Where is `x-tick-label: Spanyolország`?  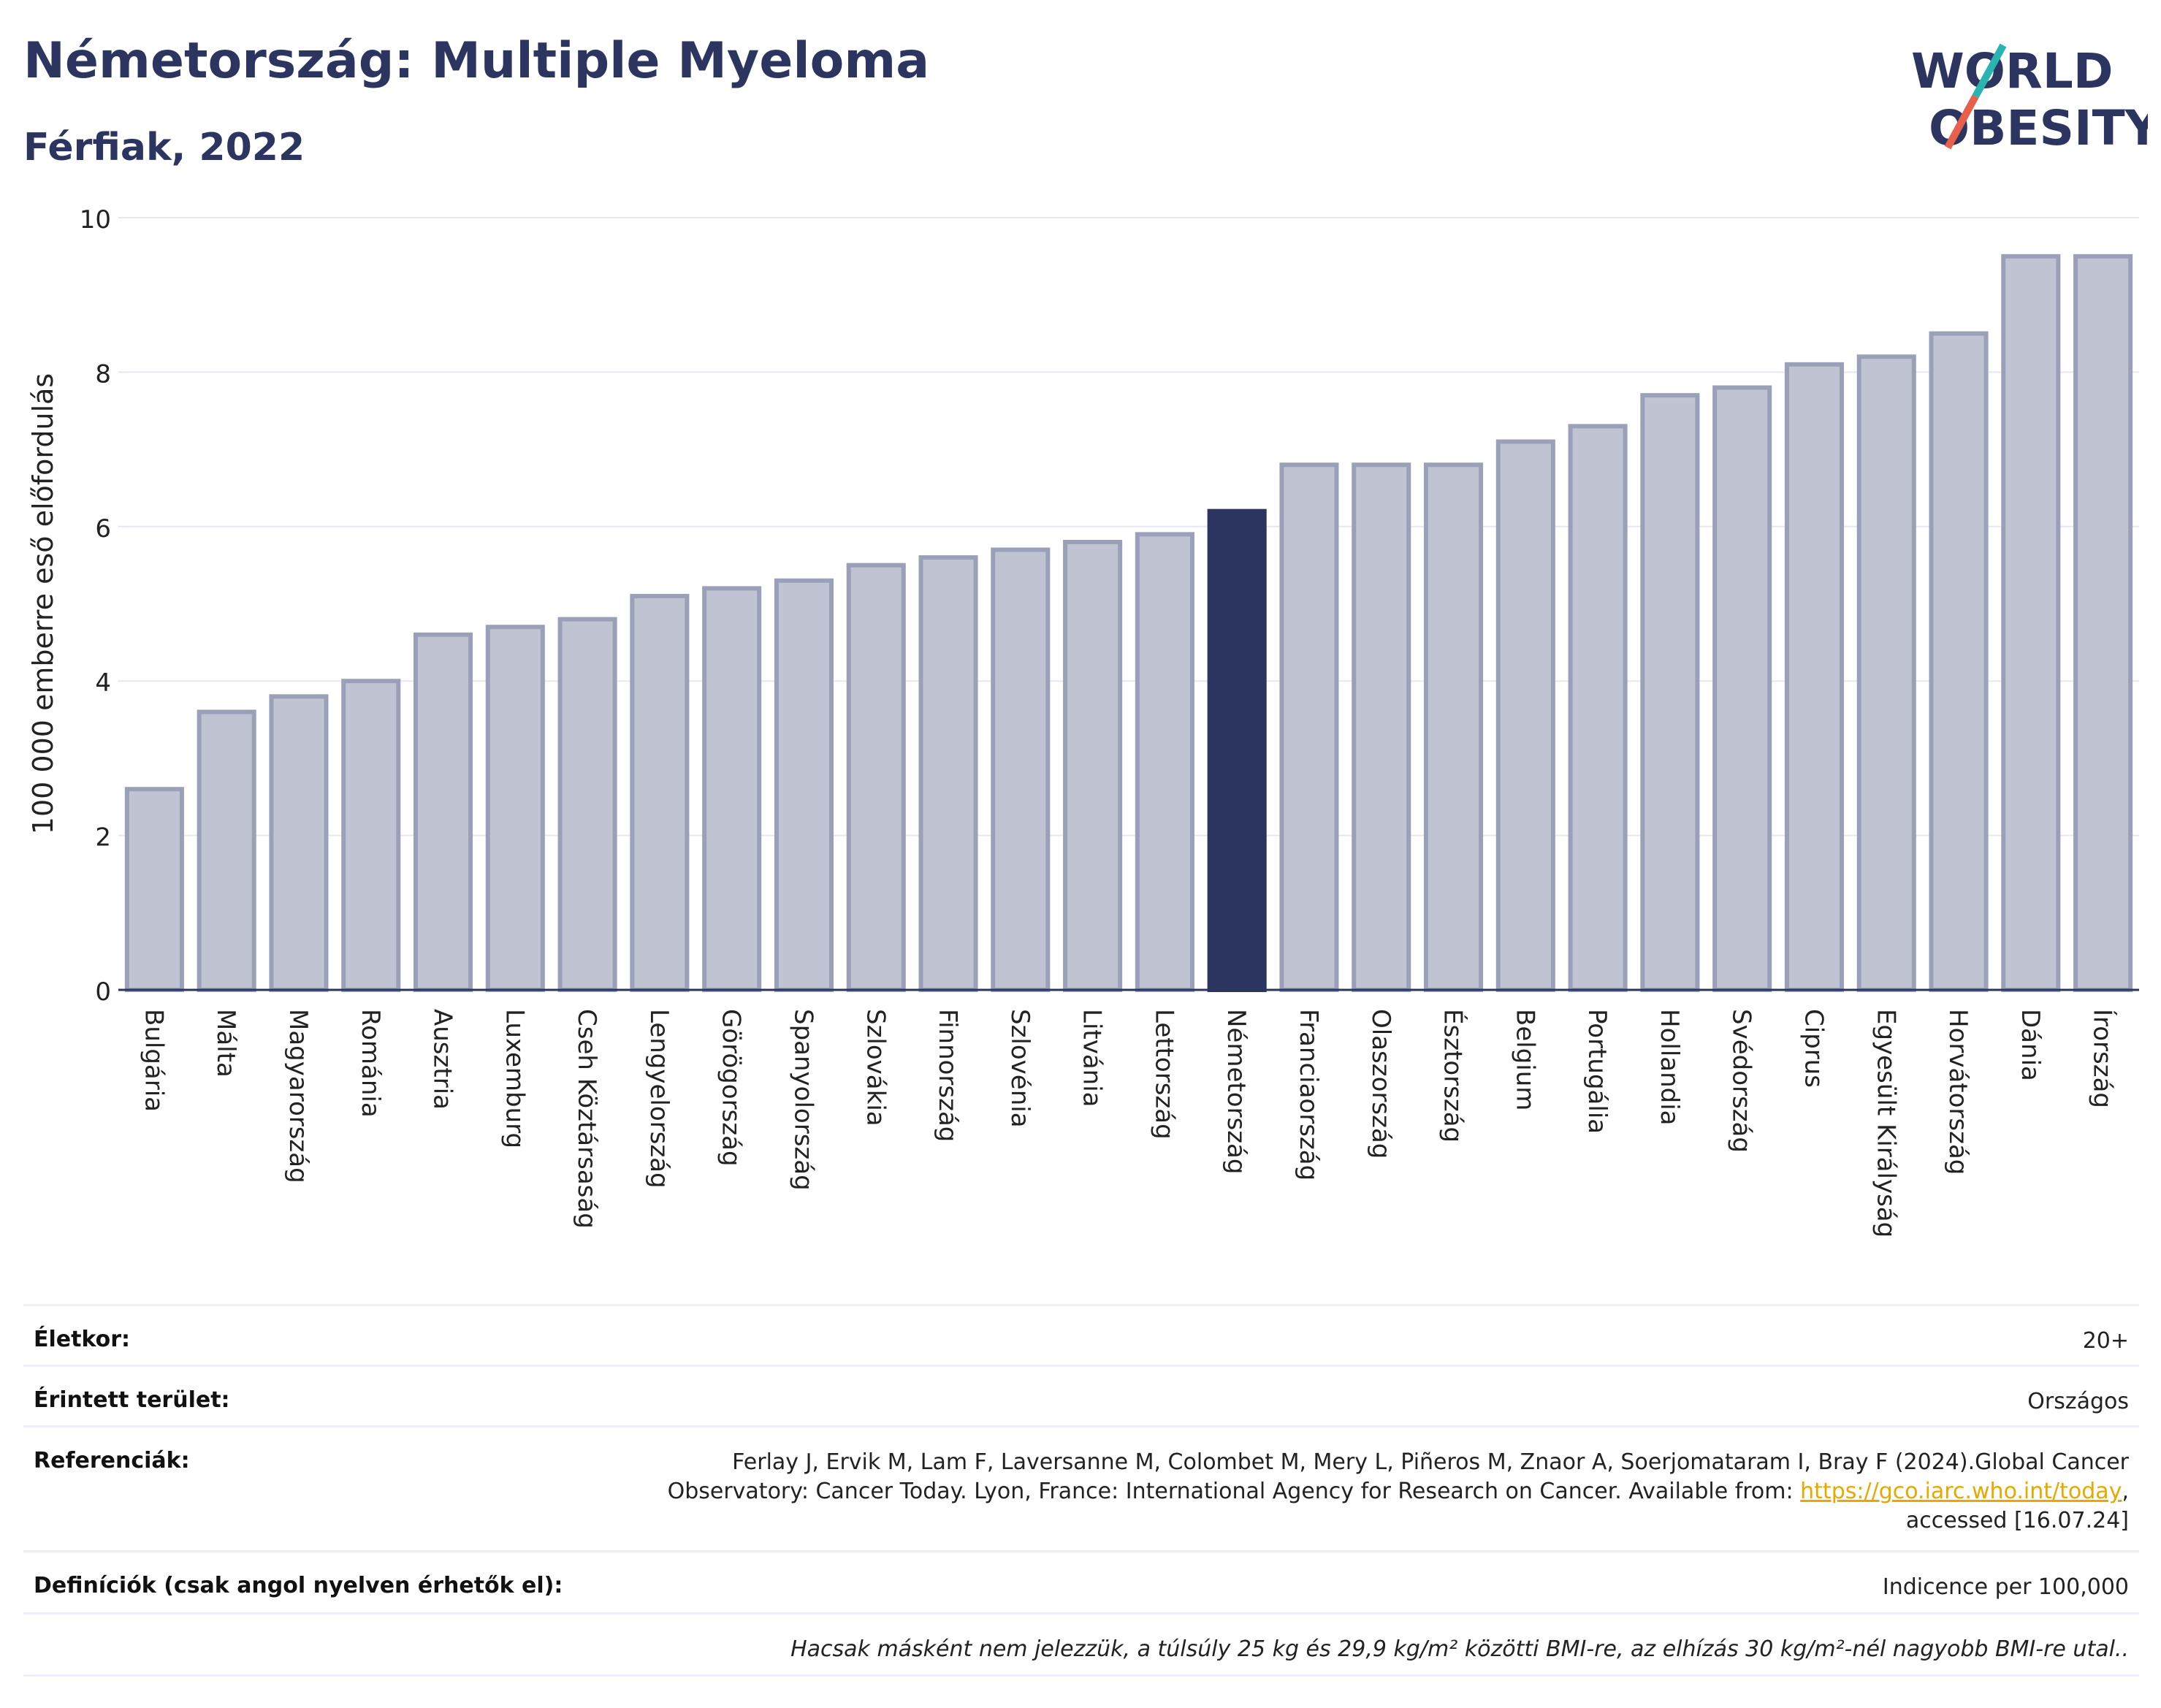
x-tick-label: Spanyolország is located at coordinates (803, 1100).